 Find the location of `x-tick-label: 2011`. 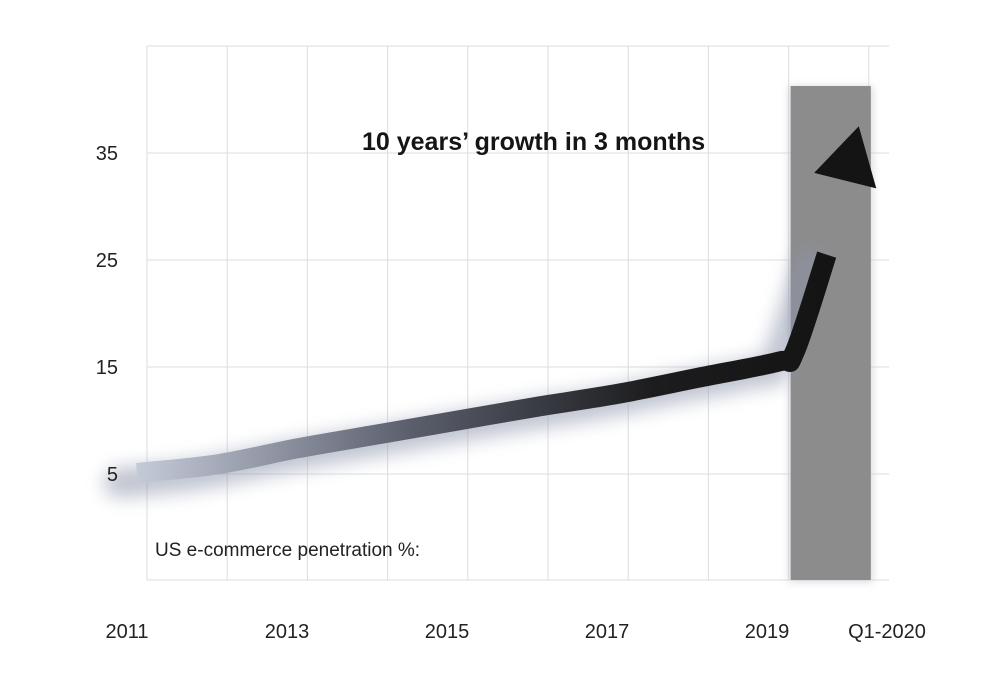

x-tick-label: 2011 is located at coordinates (126, 632).